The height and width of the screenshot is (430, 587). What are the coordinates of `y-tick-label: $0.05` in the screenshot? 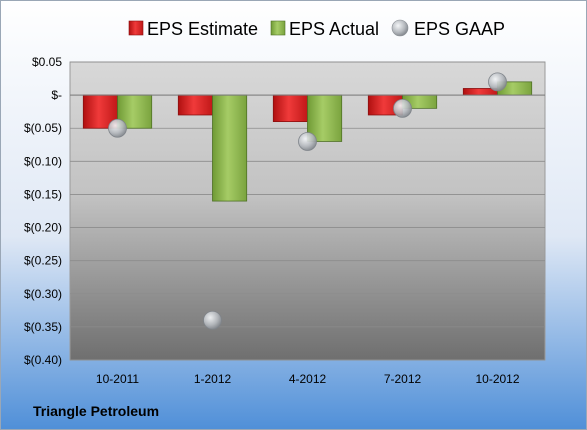 It's located at (47, 62).